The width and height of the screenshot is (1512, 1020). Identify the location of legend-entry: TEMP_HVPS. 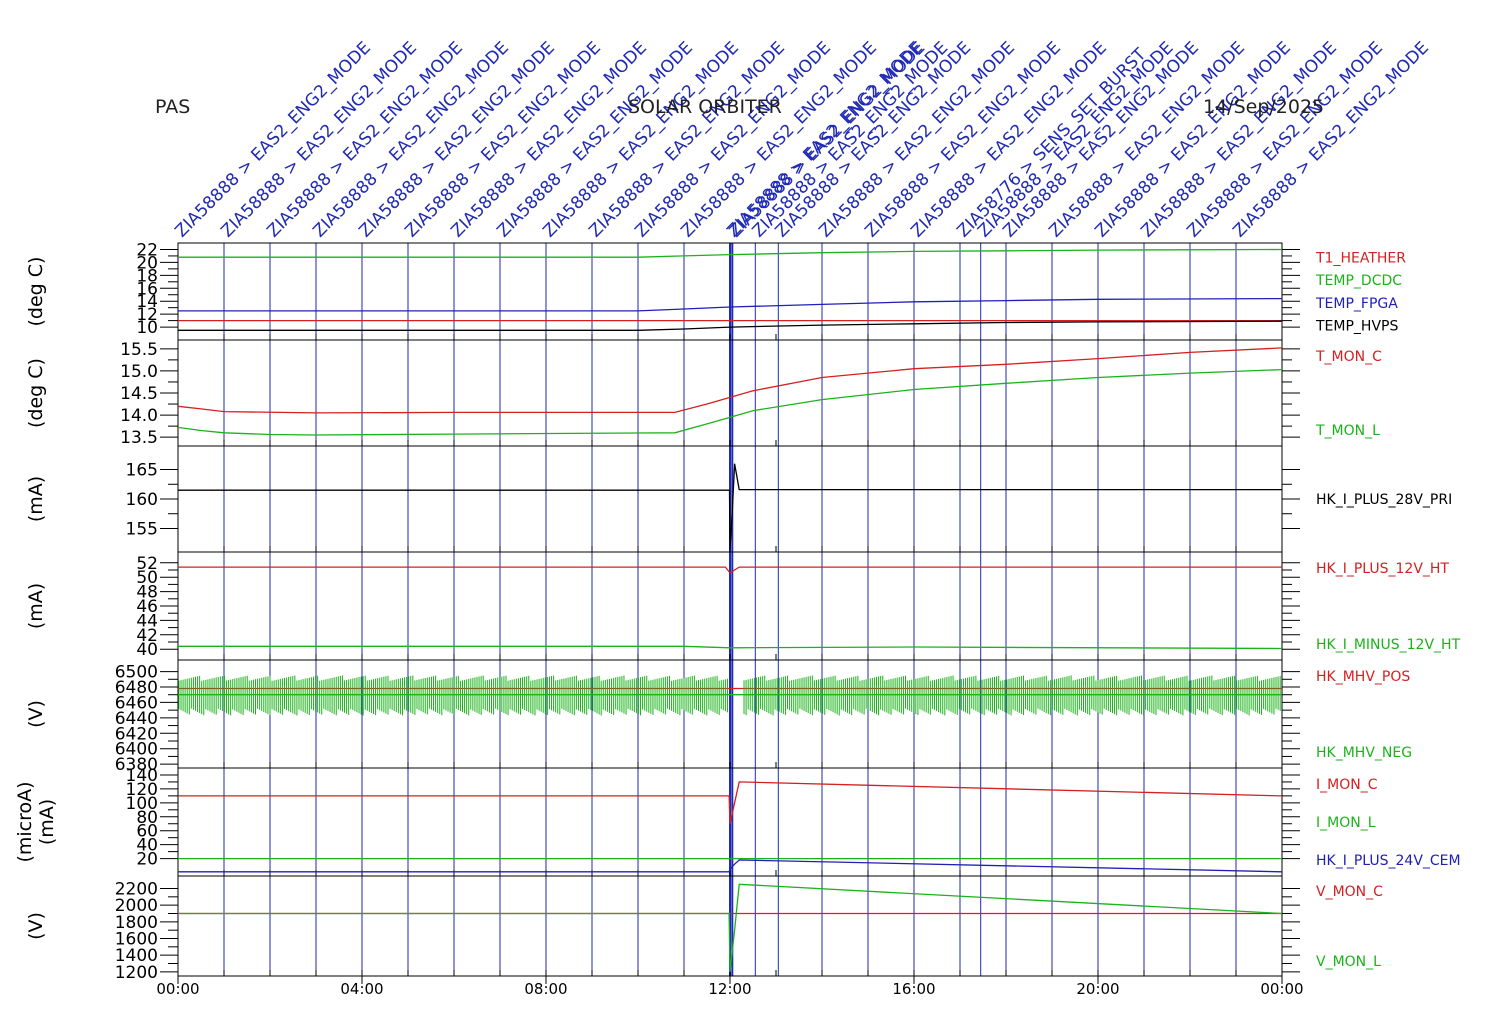
(1356, 326).